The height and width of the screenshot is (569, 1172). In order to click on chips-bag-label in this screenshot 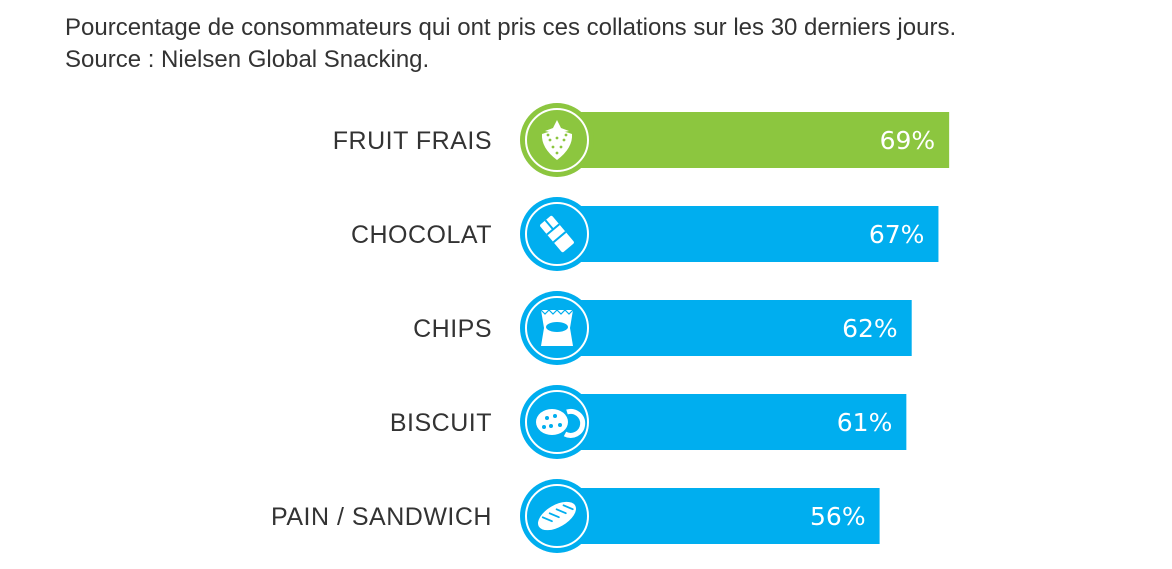, I will do `click(557, 327)`.